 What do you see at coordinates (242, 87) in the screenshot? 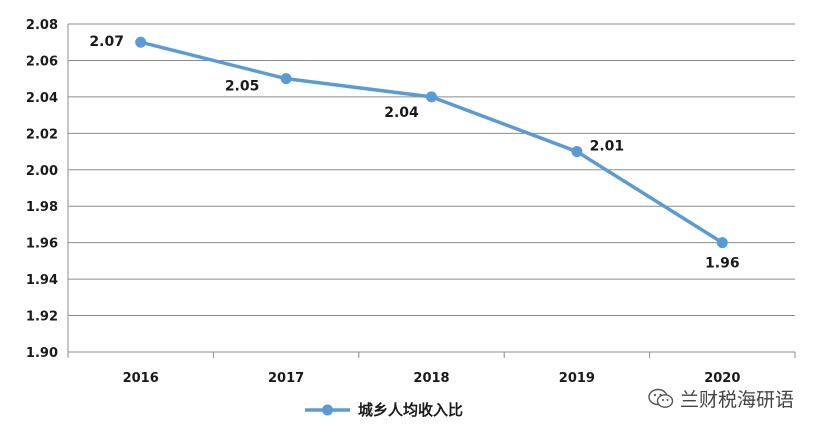
I see `data-label: 2.05` at bounding box center [242, 87].